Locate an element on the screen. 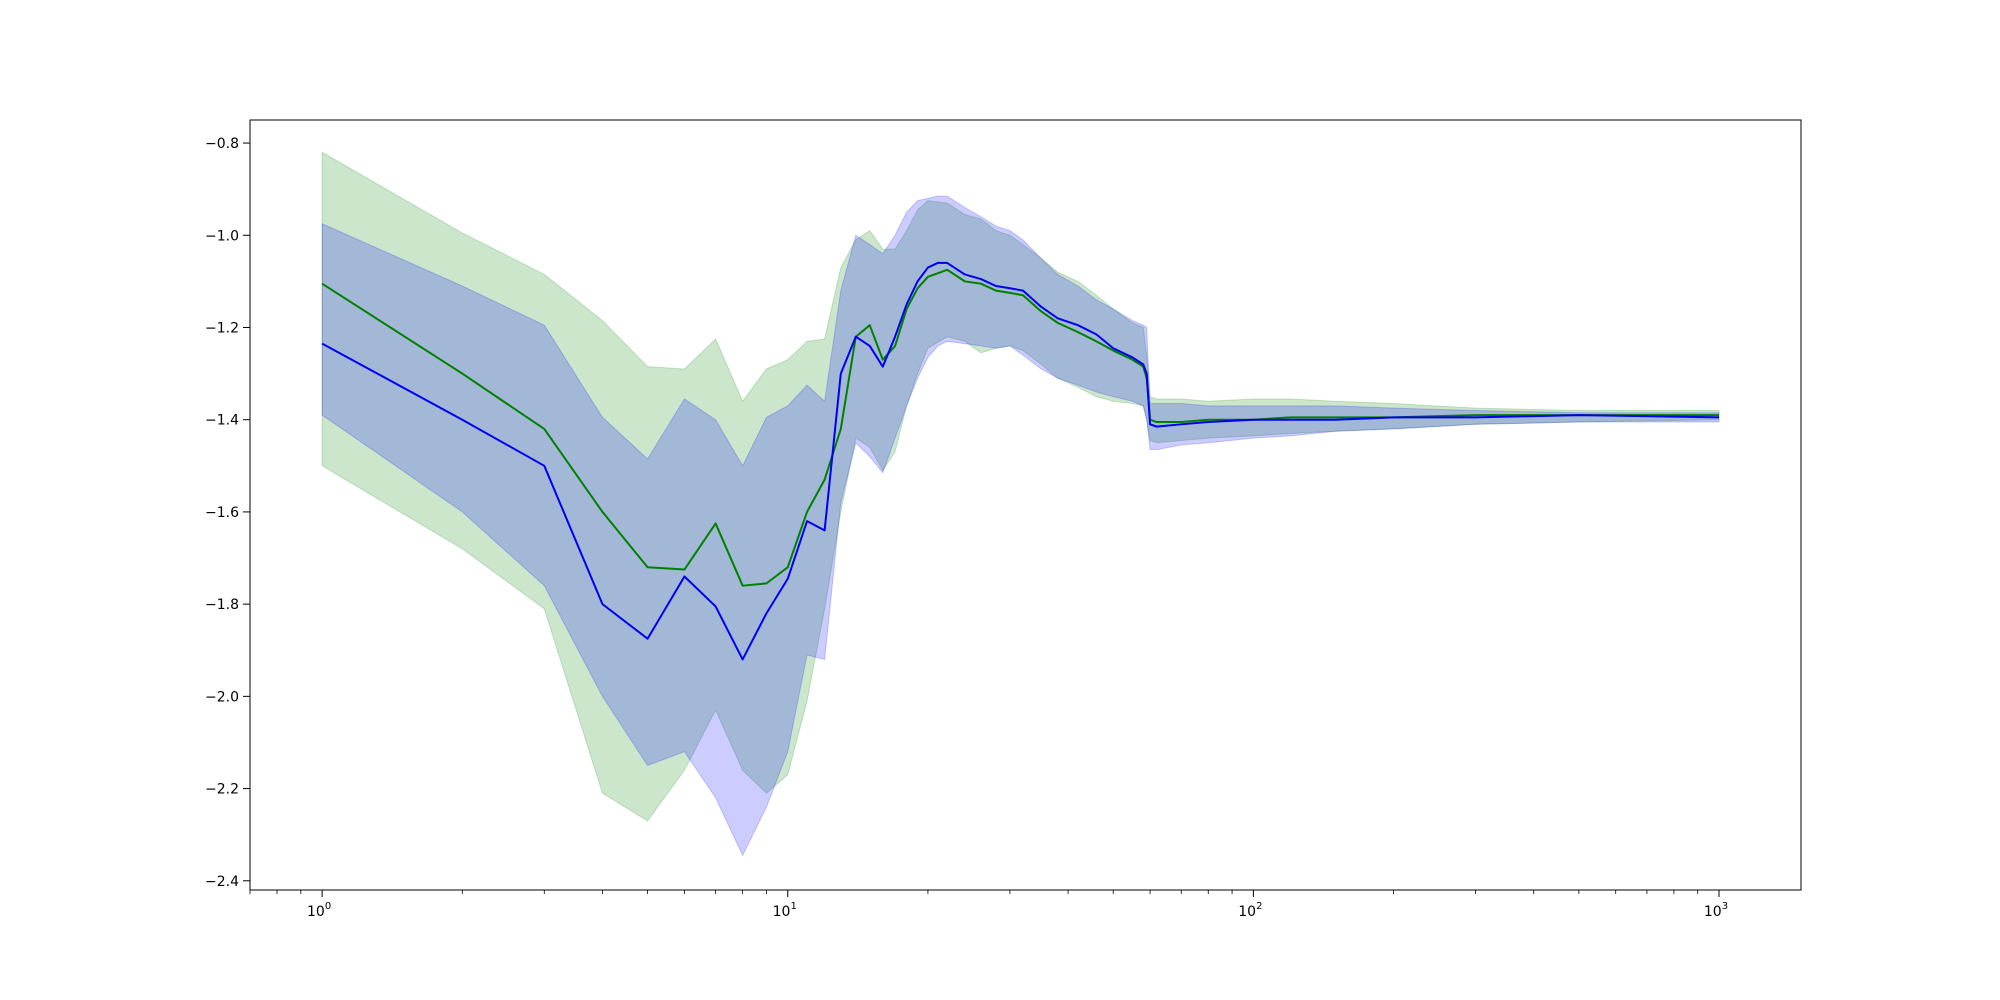 This screenshot has height=1000, width=2000. y-tick-label: −2.0 is located at coordinates (222, 697).